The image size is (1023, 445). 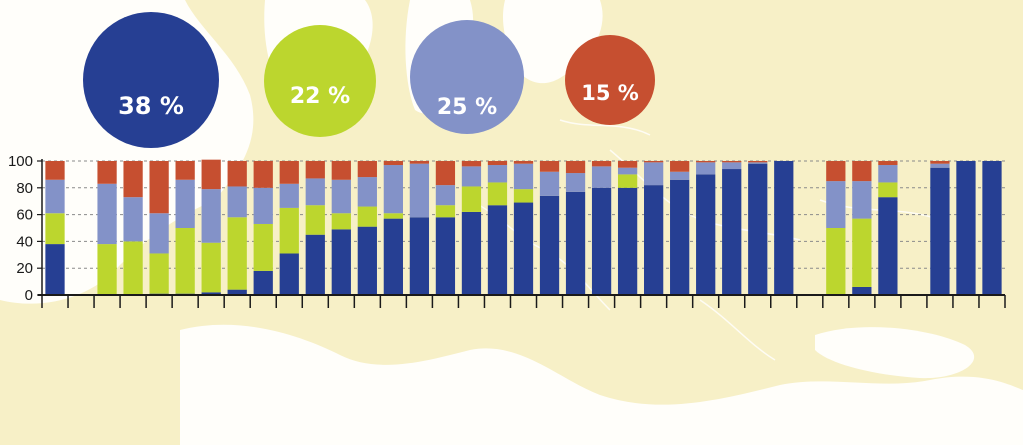 I want to click on y-tick-label-100: 100, so click(x=20, y=161).